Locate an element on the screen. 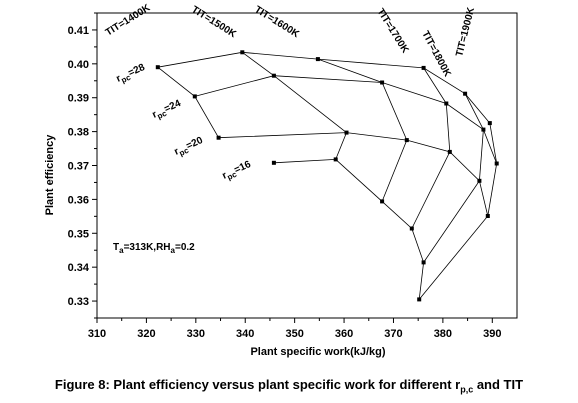 The width and height of the screenshot is (578, 403). x-tick-label: 370 is located at coordinates (393, 334).